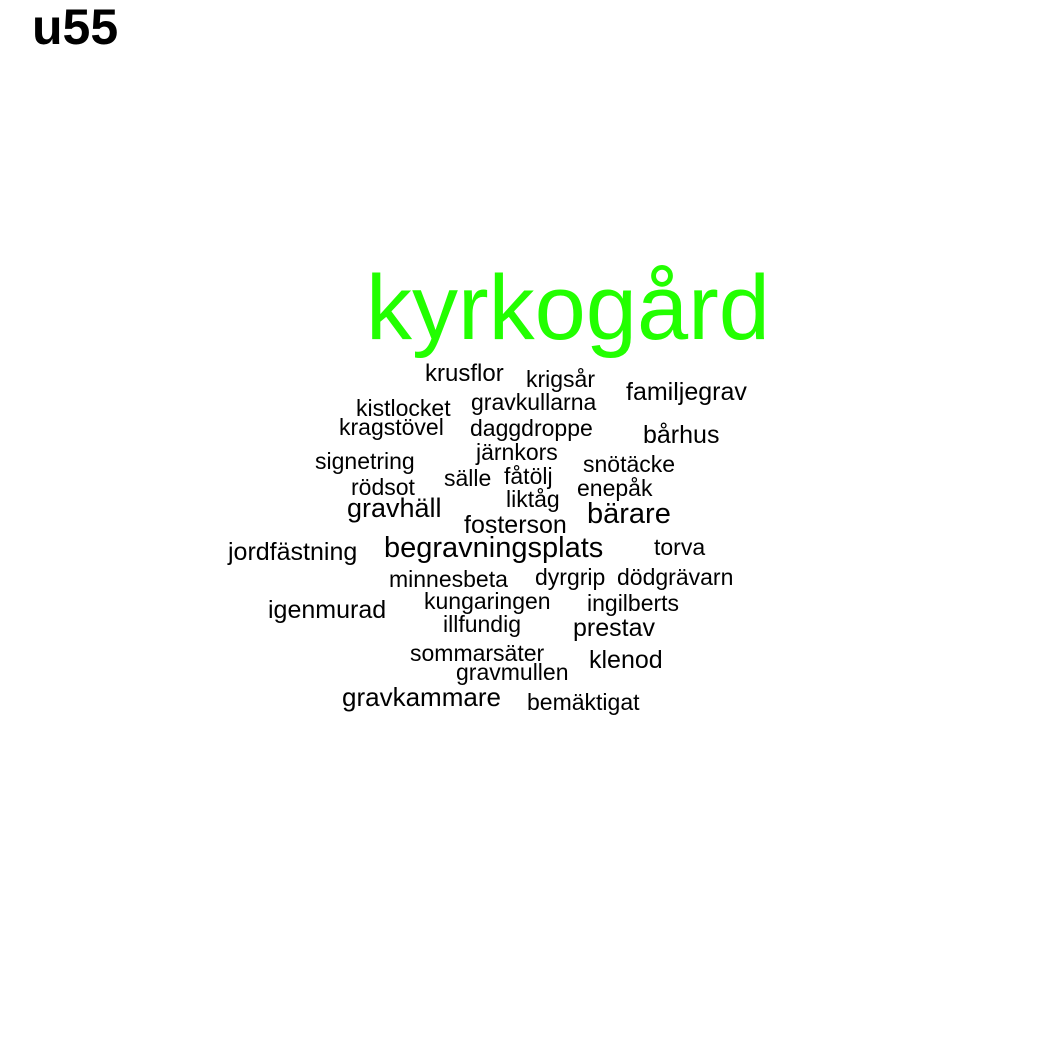  I want to click on word-cloud-term: minnesbeta, so click(448, 579).